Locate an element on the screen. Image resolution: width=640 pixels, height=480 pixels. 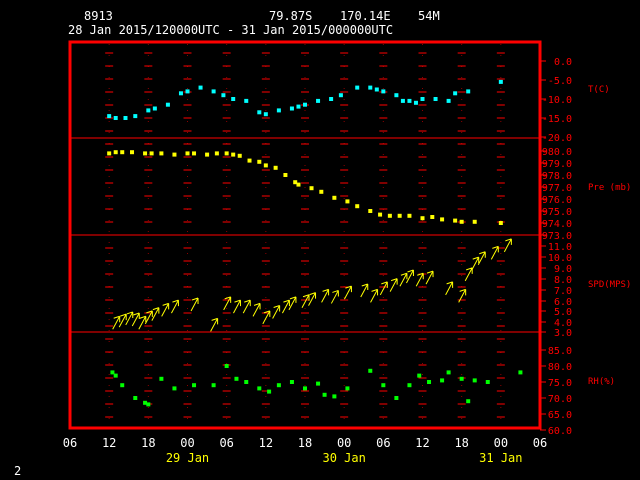
station-id: 8913 is located at coordinates (98, 16).